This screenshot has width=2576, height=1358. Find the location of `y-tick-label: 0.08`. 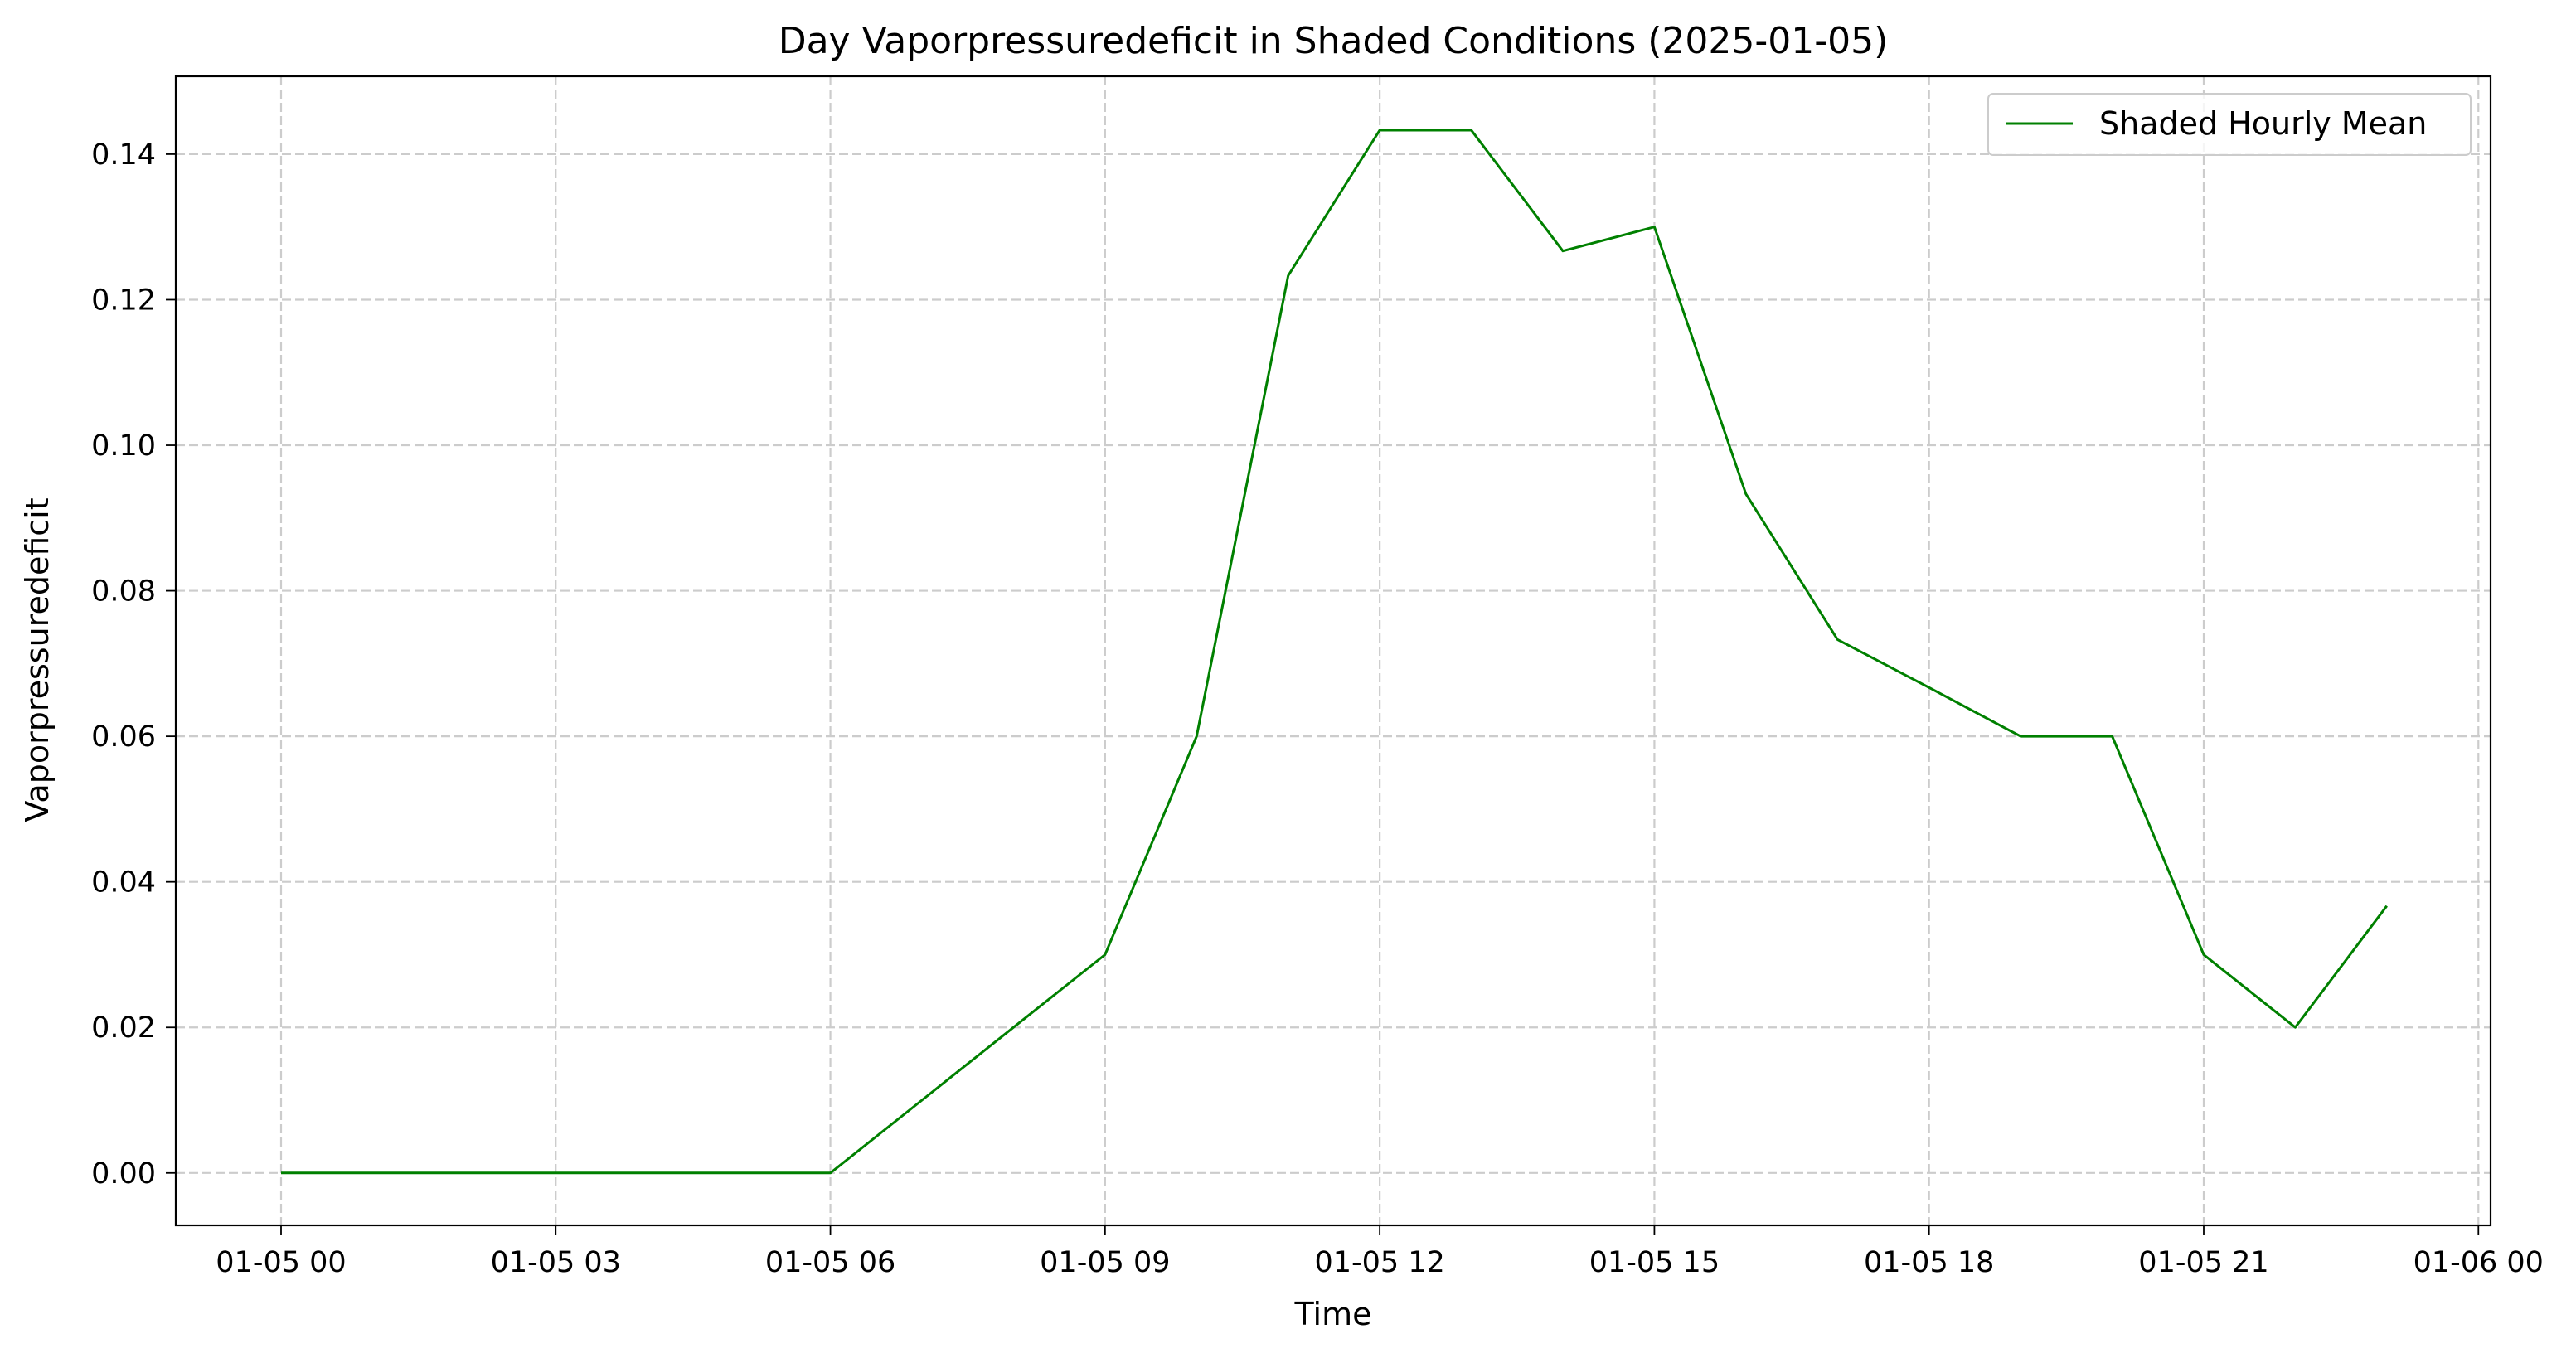

y-tick-label: 0.08 is located at coordinates (123, 592).